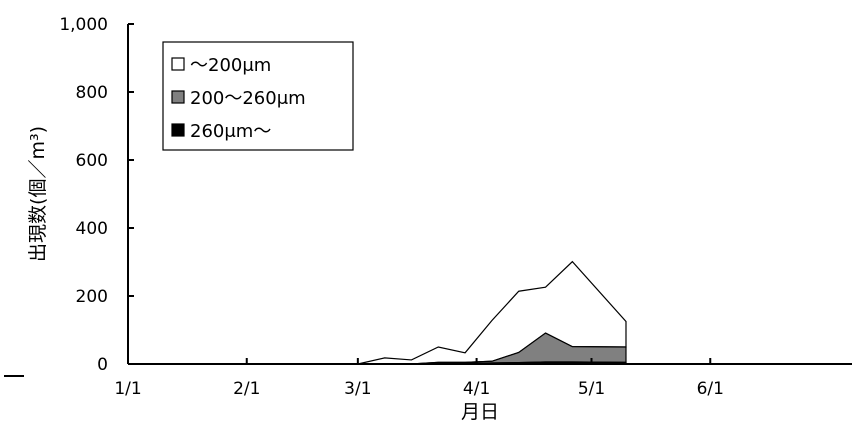  What do you see at coordinates (248, 98) in the screenshot?
I see `legend-label: 200〜260μm` at bounding box center [248, 98].